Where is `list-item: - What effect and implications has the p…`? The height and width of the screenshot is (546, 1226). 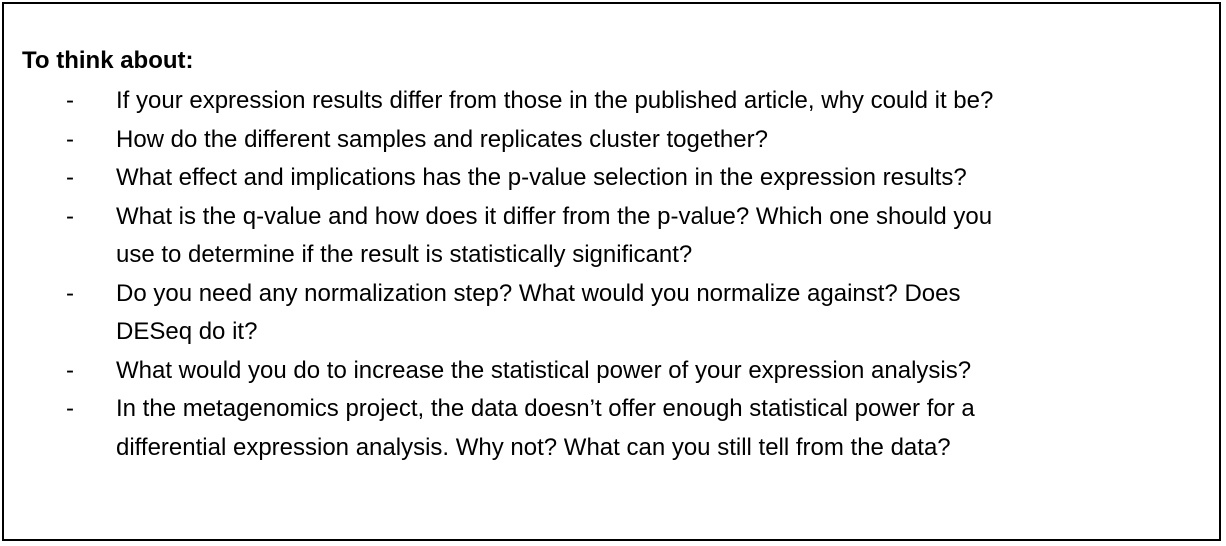 list-item: - What effect and implications has the p… is located at coordinates (613, 178).